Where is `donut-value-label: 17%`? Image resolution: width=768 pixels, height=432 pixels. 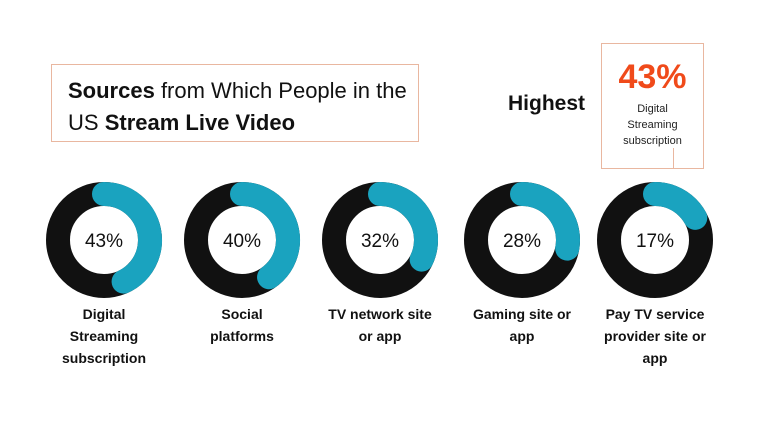
donut-value-label: 17% is located at coordinates (655, 241).